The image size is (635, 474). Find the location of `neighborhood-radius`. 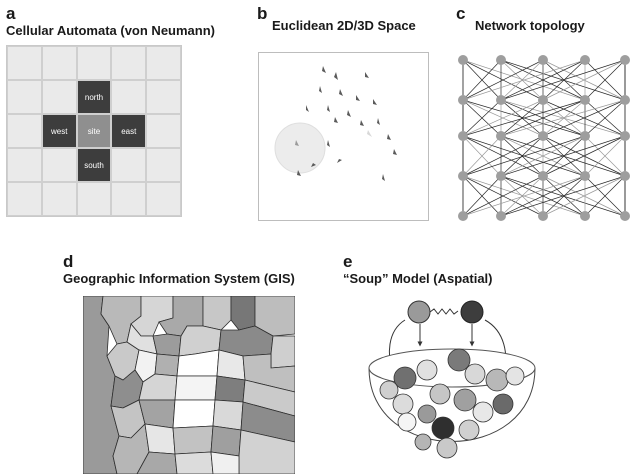

neighborhood-radius is located at coordinates (300, 148).